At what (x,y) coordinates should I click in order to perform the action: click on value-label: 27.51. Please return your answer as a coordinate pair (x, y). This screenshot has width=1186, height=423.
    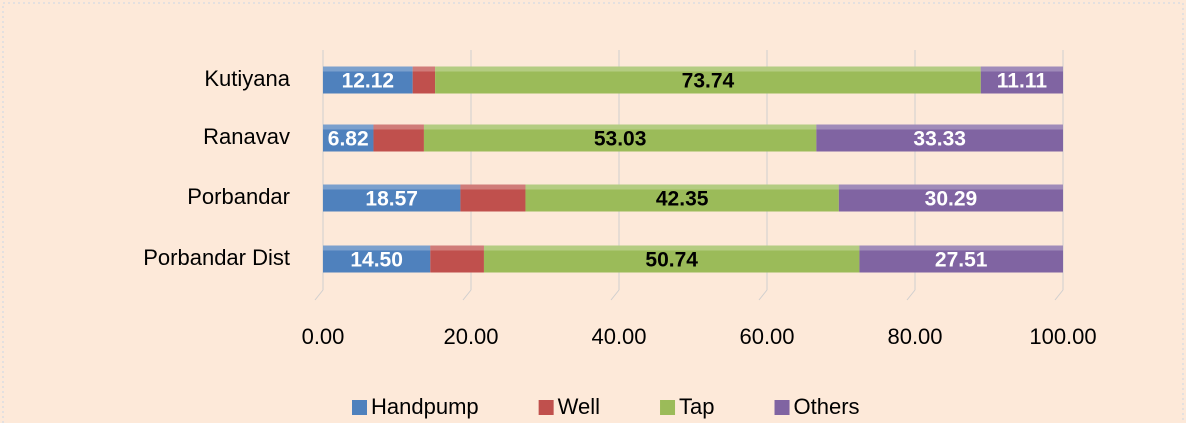
    Looking at the image, I should click on (961, 260).